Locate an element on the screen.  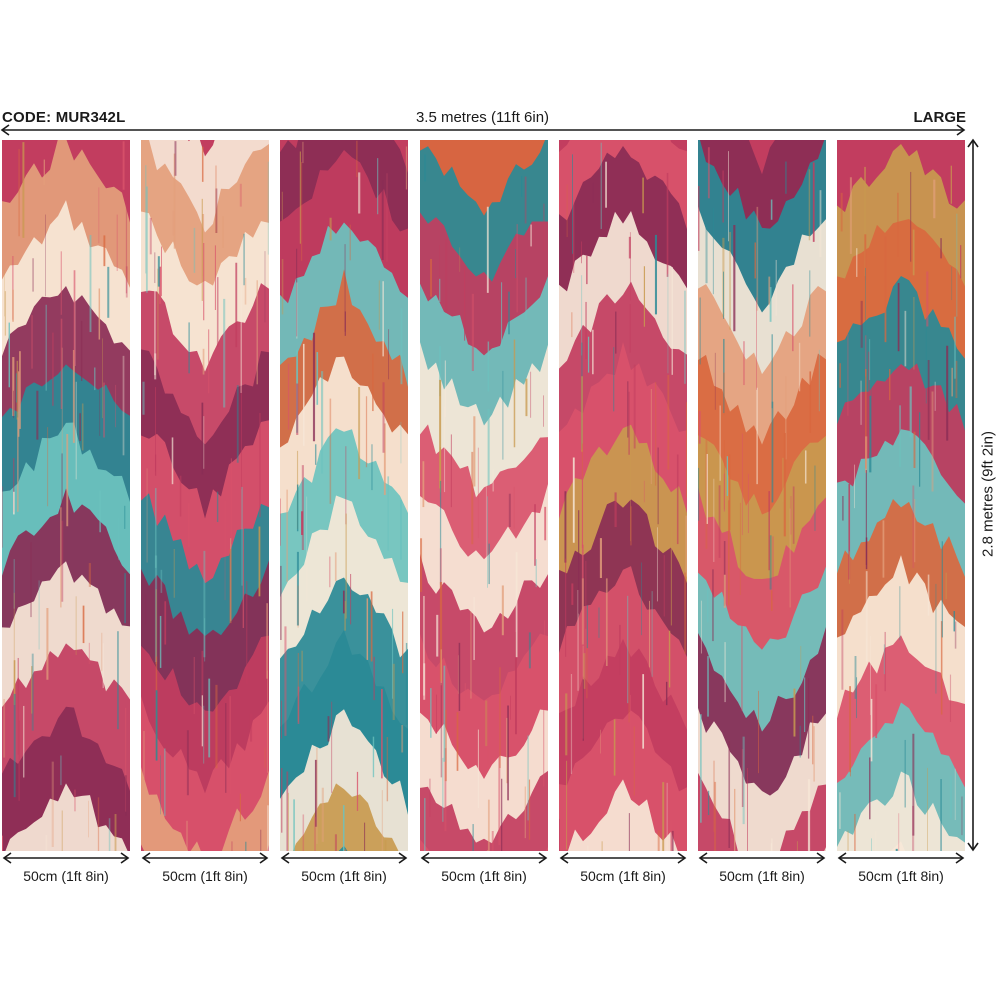
product-code: CODE: MUR342L is located at coordinates (64, 117).